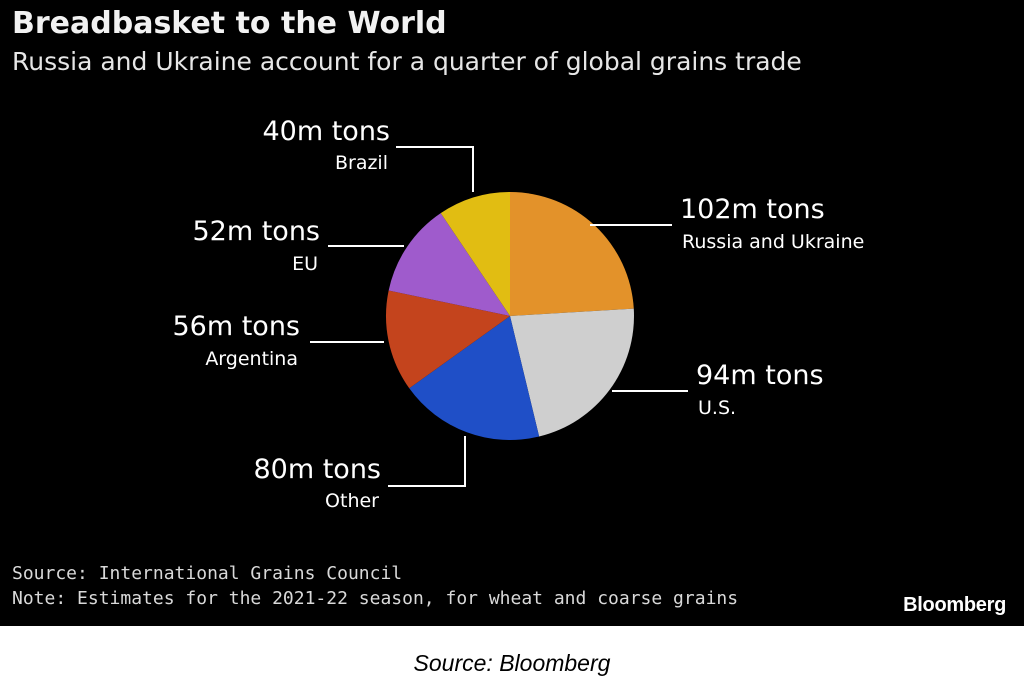 The image size is (1024, 686). I want to click on pie-slices, so click(510, 316).